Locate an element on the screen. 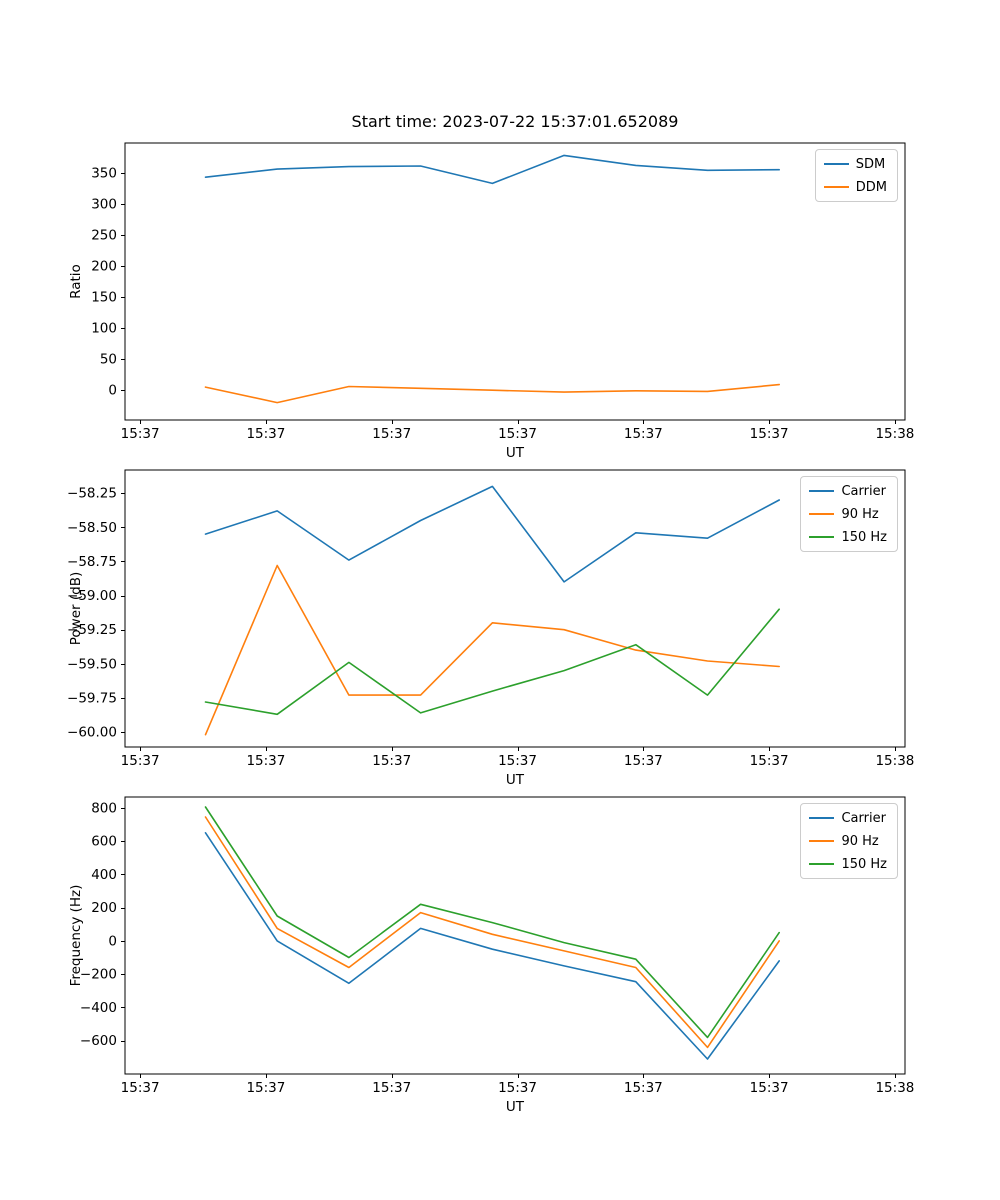  legend-item: DDM is located at coordinates (855, 187).